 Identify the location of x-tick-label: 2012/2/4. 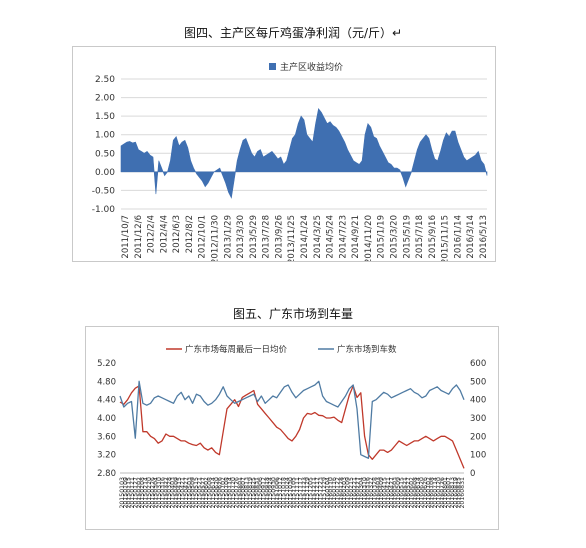
(152, 234).